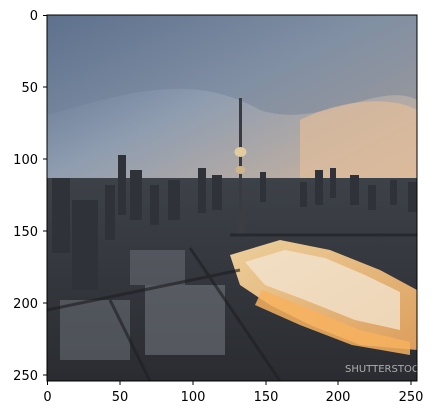  I want to click on y-tick-label: 0, so click(34, 16).